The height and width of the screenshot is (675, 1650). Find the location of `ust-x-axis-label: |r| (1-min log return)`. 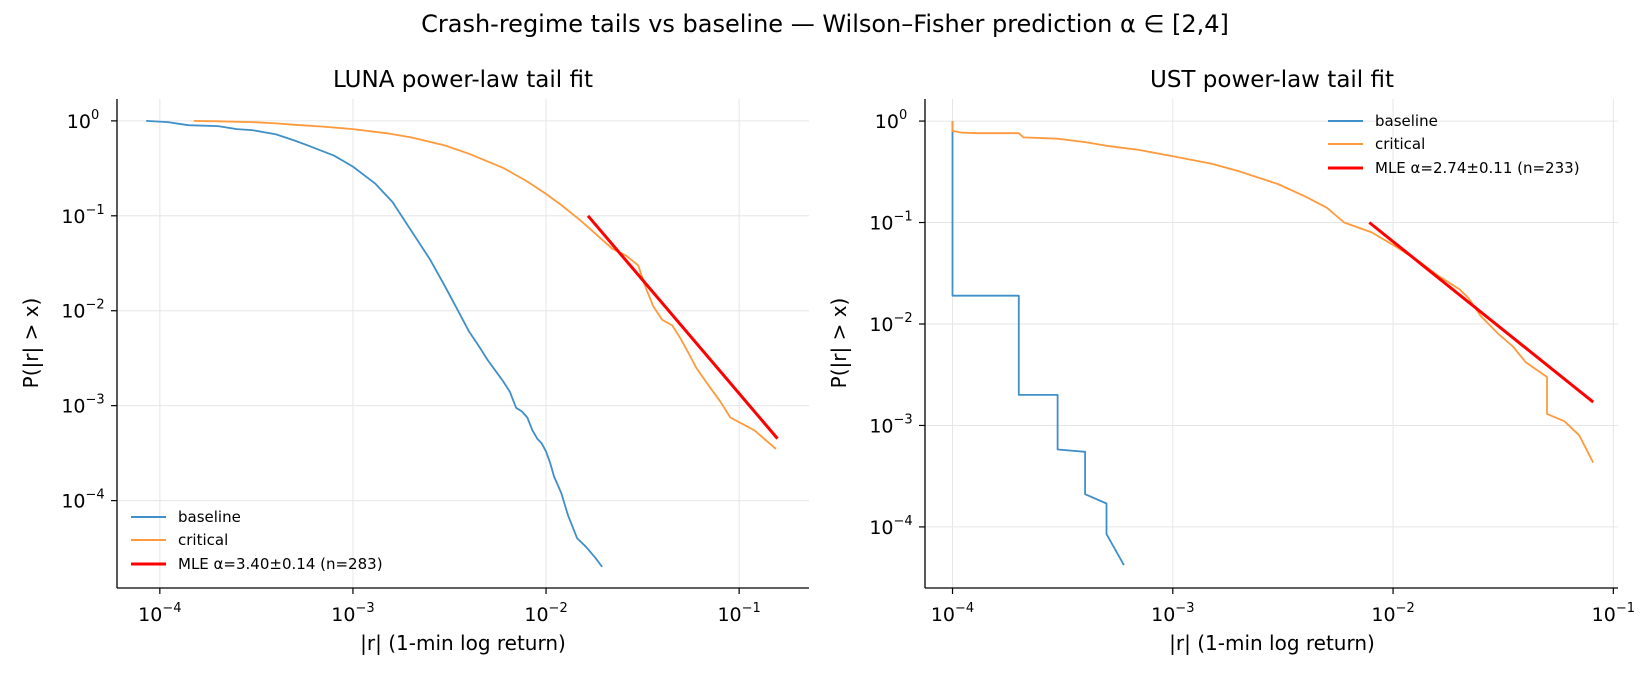

ust-x-axis-label: |r| (1-min log return) is located at coordinates (1272, 643).